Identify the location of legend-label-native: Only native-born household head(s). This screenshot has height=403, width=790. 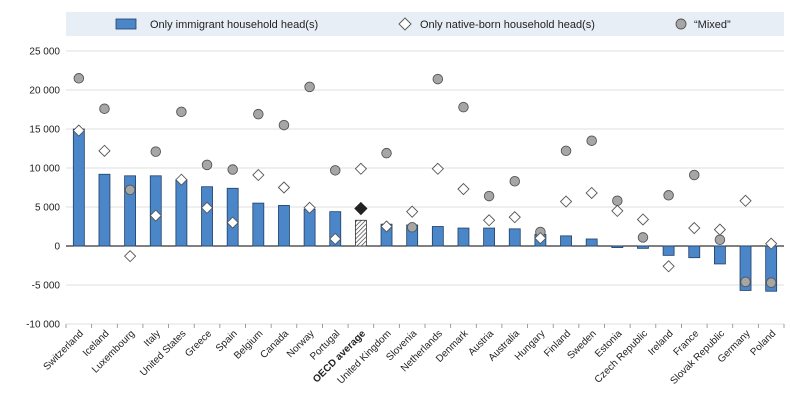
(507, 25).